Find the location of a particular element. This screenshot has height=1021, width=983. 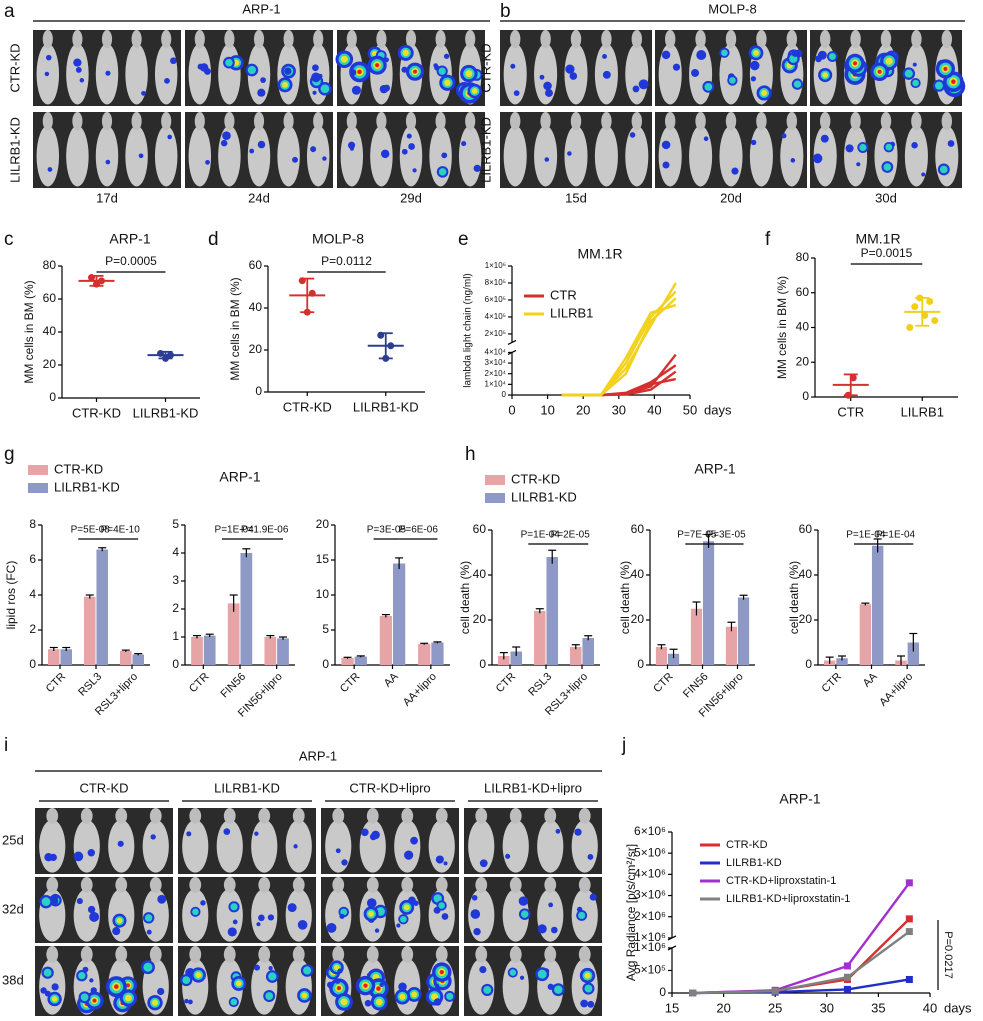

x-tick-label: CTR is located at coordinates (832, 683).